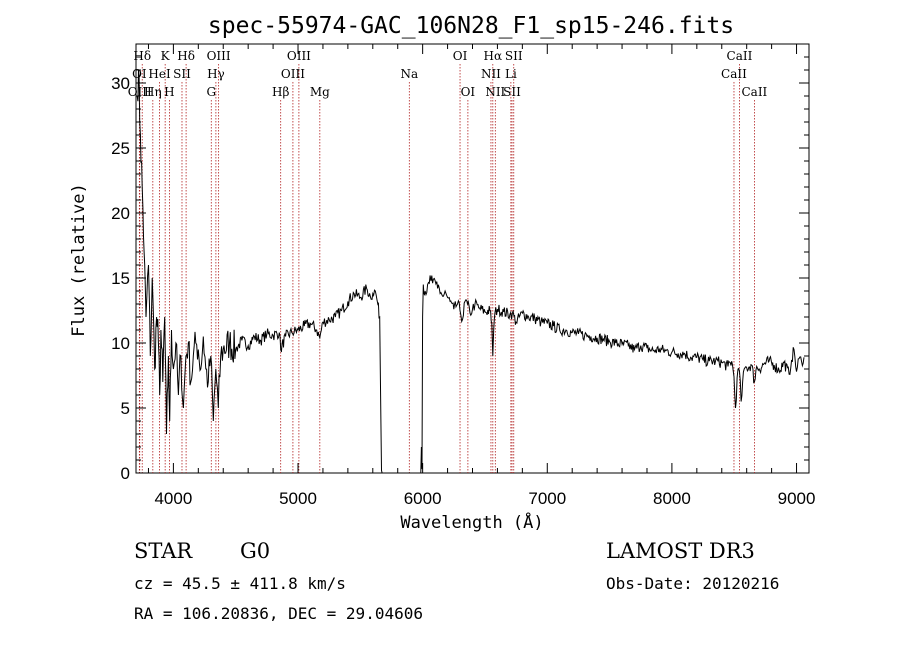 This screenshot has height=649, width=900. I want to click on line-label-9: OI, so click(139, 74).